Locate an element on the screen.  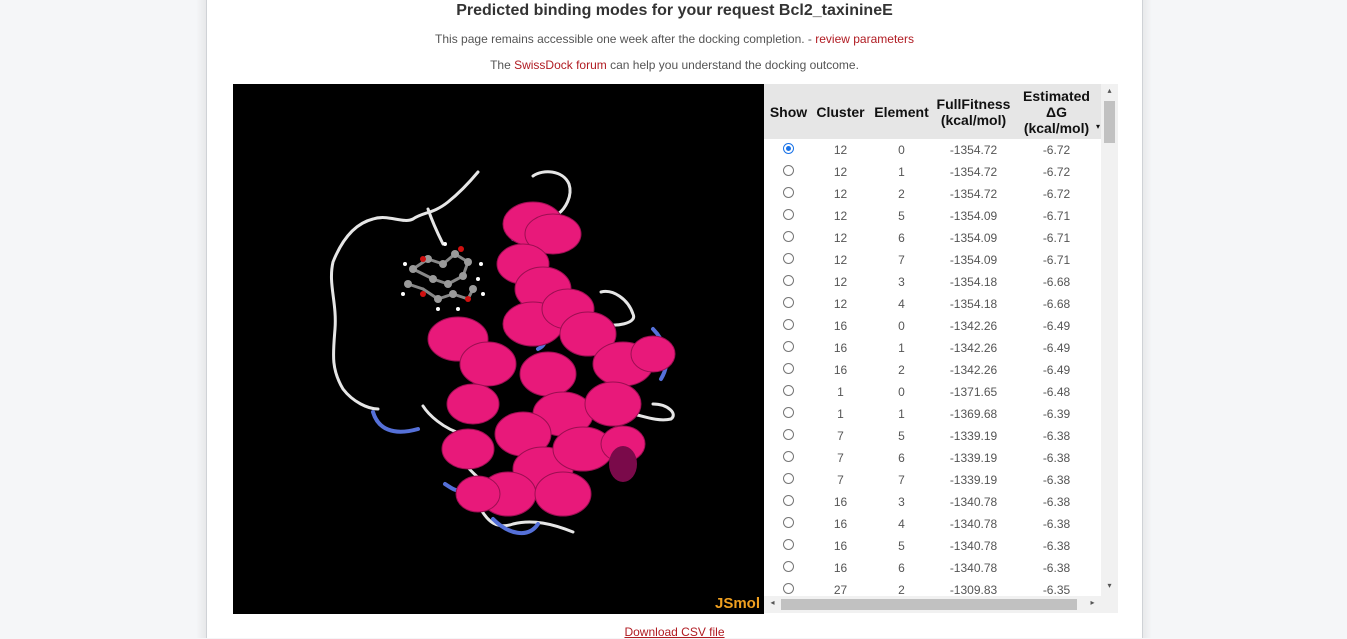
table-row: 12 3 -1354.18 -6.68 is located at coordinates (932, 282).